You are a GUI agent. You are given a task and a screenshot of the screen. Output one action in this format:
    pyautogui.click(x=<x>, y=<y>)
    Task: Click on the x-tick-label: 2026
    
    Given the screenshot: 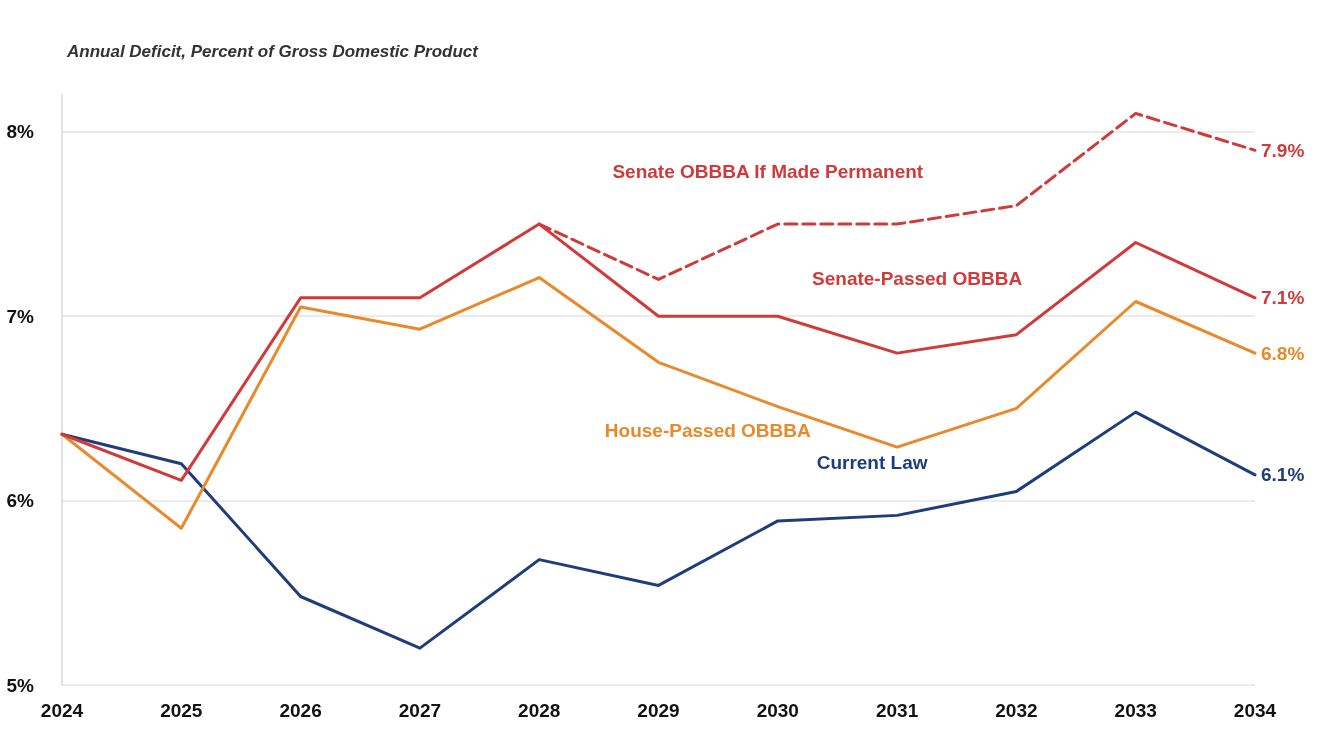 What is the action you would take?
    pyautogui.click(x=300, y=710)
    